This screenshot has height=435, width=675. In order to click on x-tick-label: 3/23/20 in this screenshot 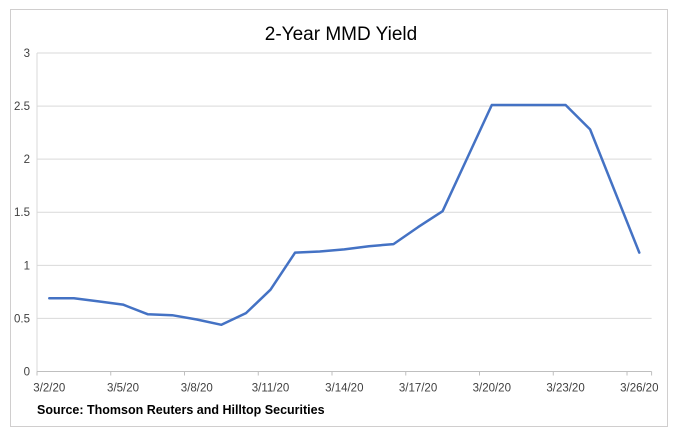, I will do `click(565, 389)`.